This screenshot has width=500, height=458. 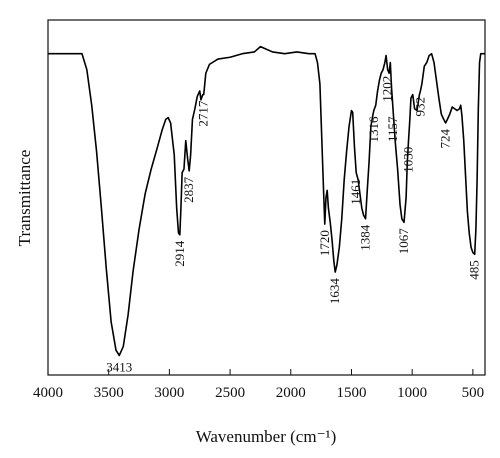 What do you see at coordinates (266, 436) in the screenshot?
I see `x-axis-label: Wavenumber (cm⁻¹)` at bounding box center [266, 436].